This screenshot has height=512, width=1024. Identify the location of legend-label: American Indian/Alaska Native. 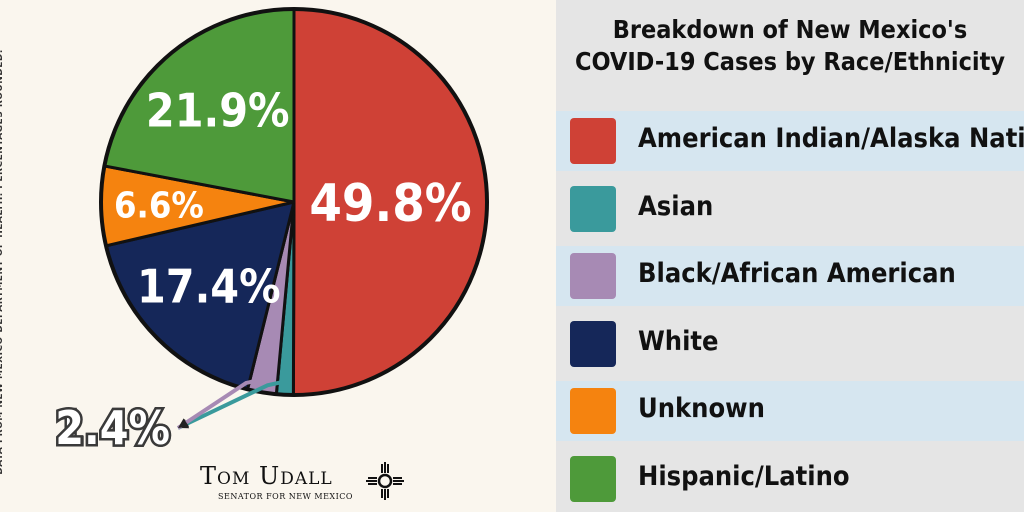
(831, 138).